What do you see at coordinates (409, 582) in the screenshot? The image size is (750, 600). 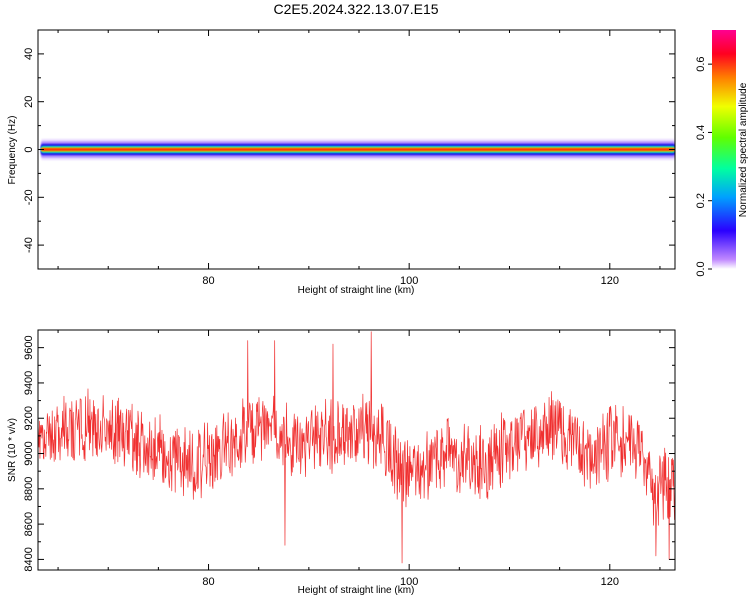 I see `snr-x-tick-label: 100` at bounding box center [409, 582].